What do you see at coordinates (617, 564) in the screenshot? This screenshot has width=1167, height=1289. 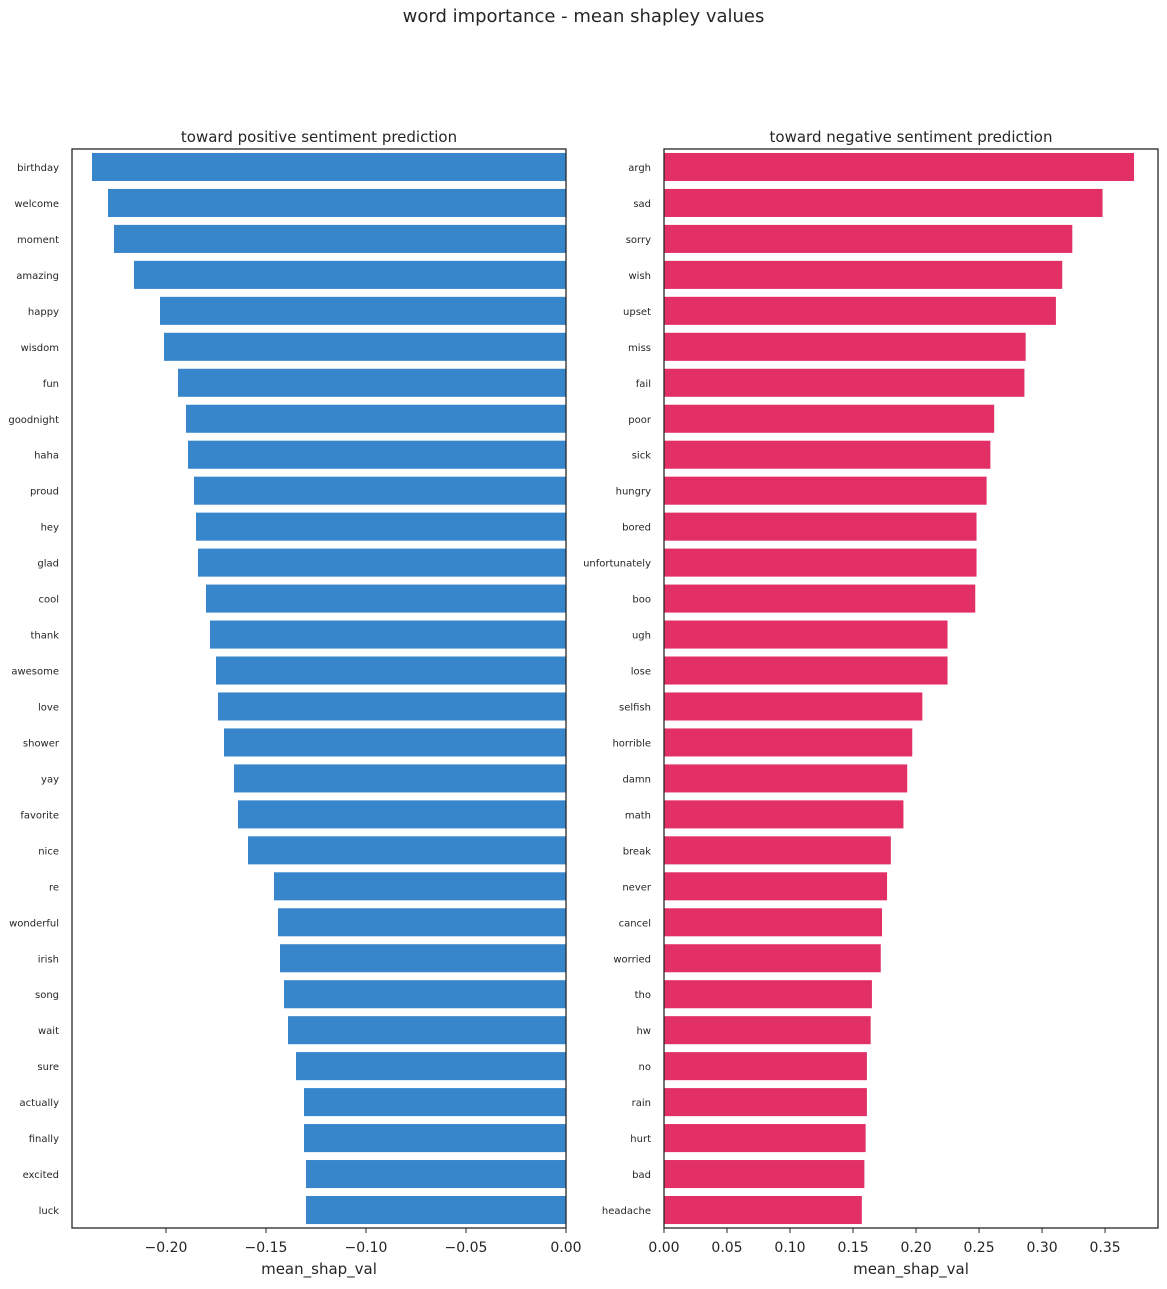 I see `y-tick-label: unfortunately` at bounding box center [617, 564].